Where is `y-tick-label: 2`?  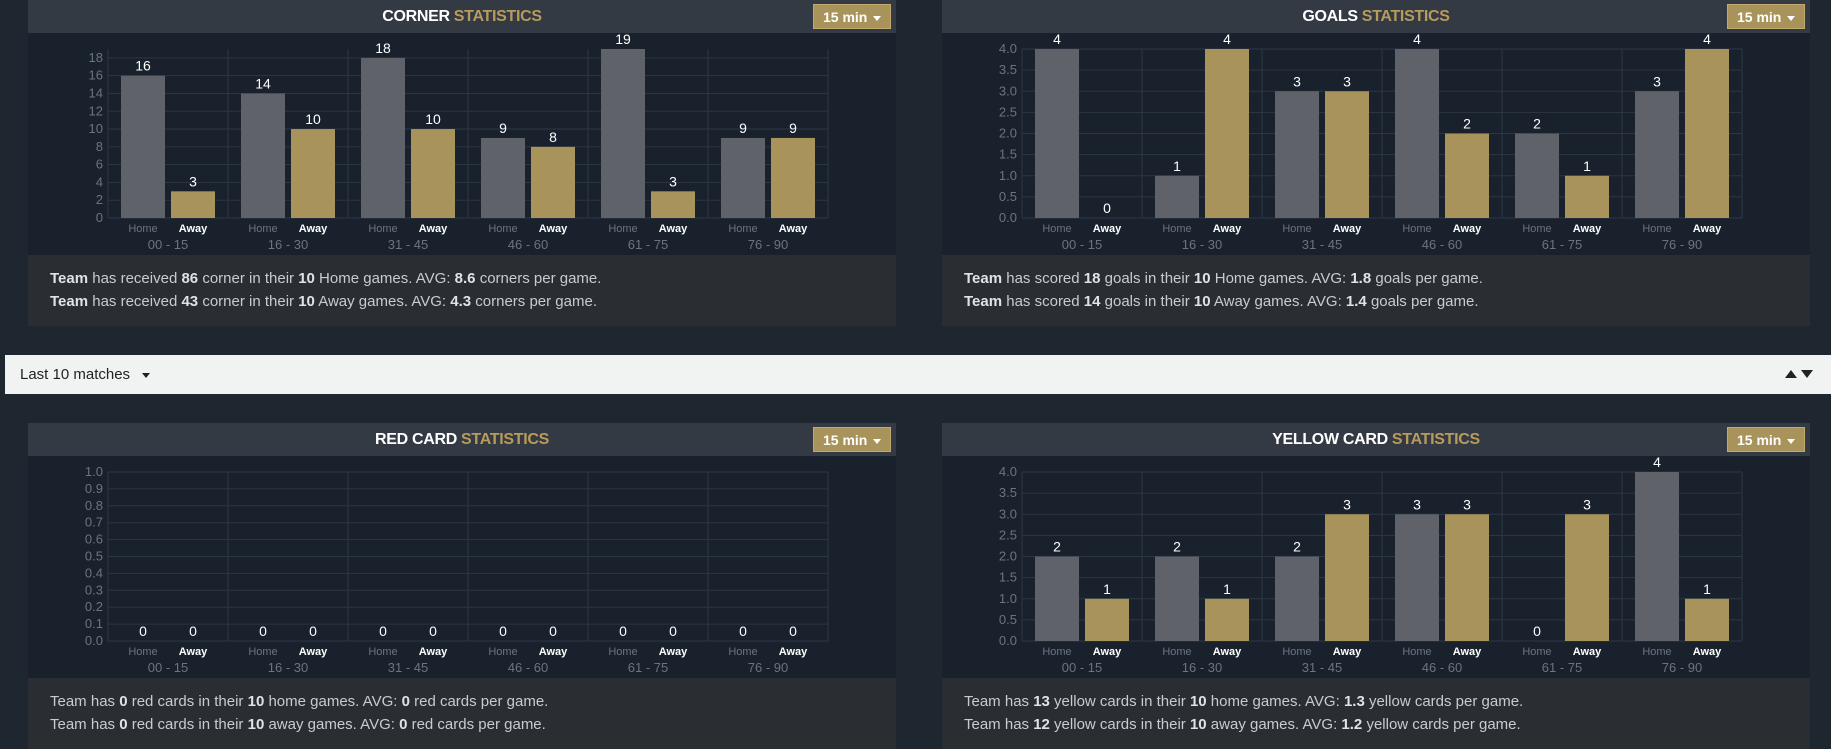 y-tick-label: 2 is located at coordinates (99, 199).